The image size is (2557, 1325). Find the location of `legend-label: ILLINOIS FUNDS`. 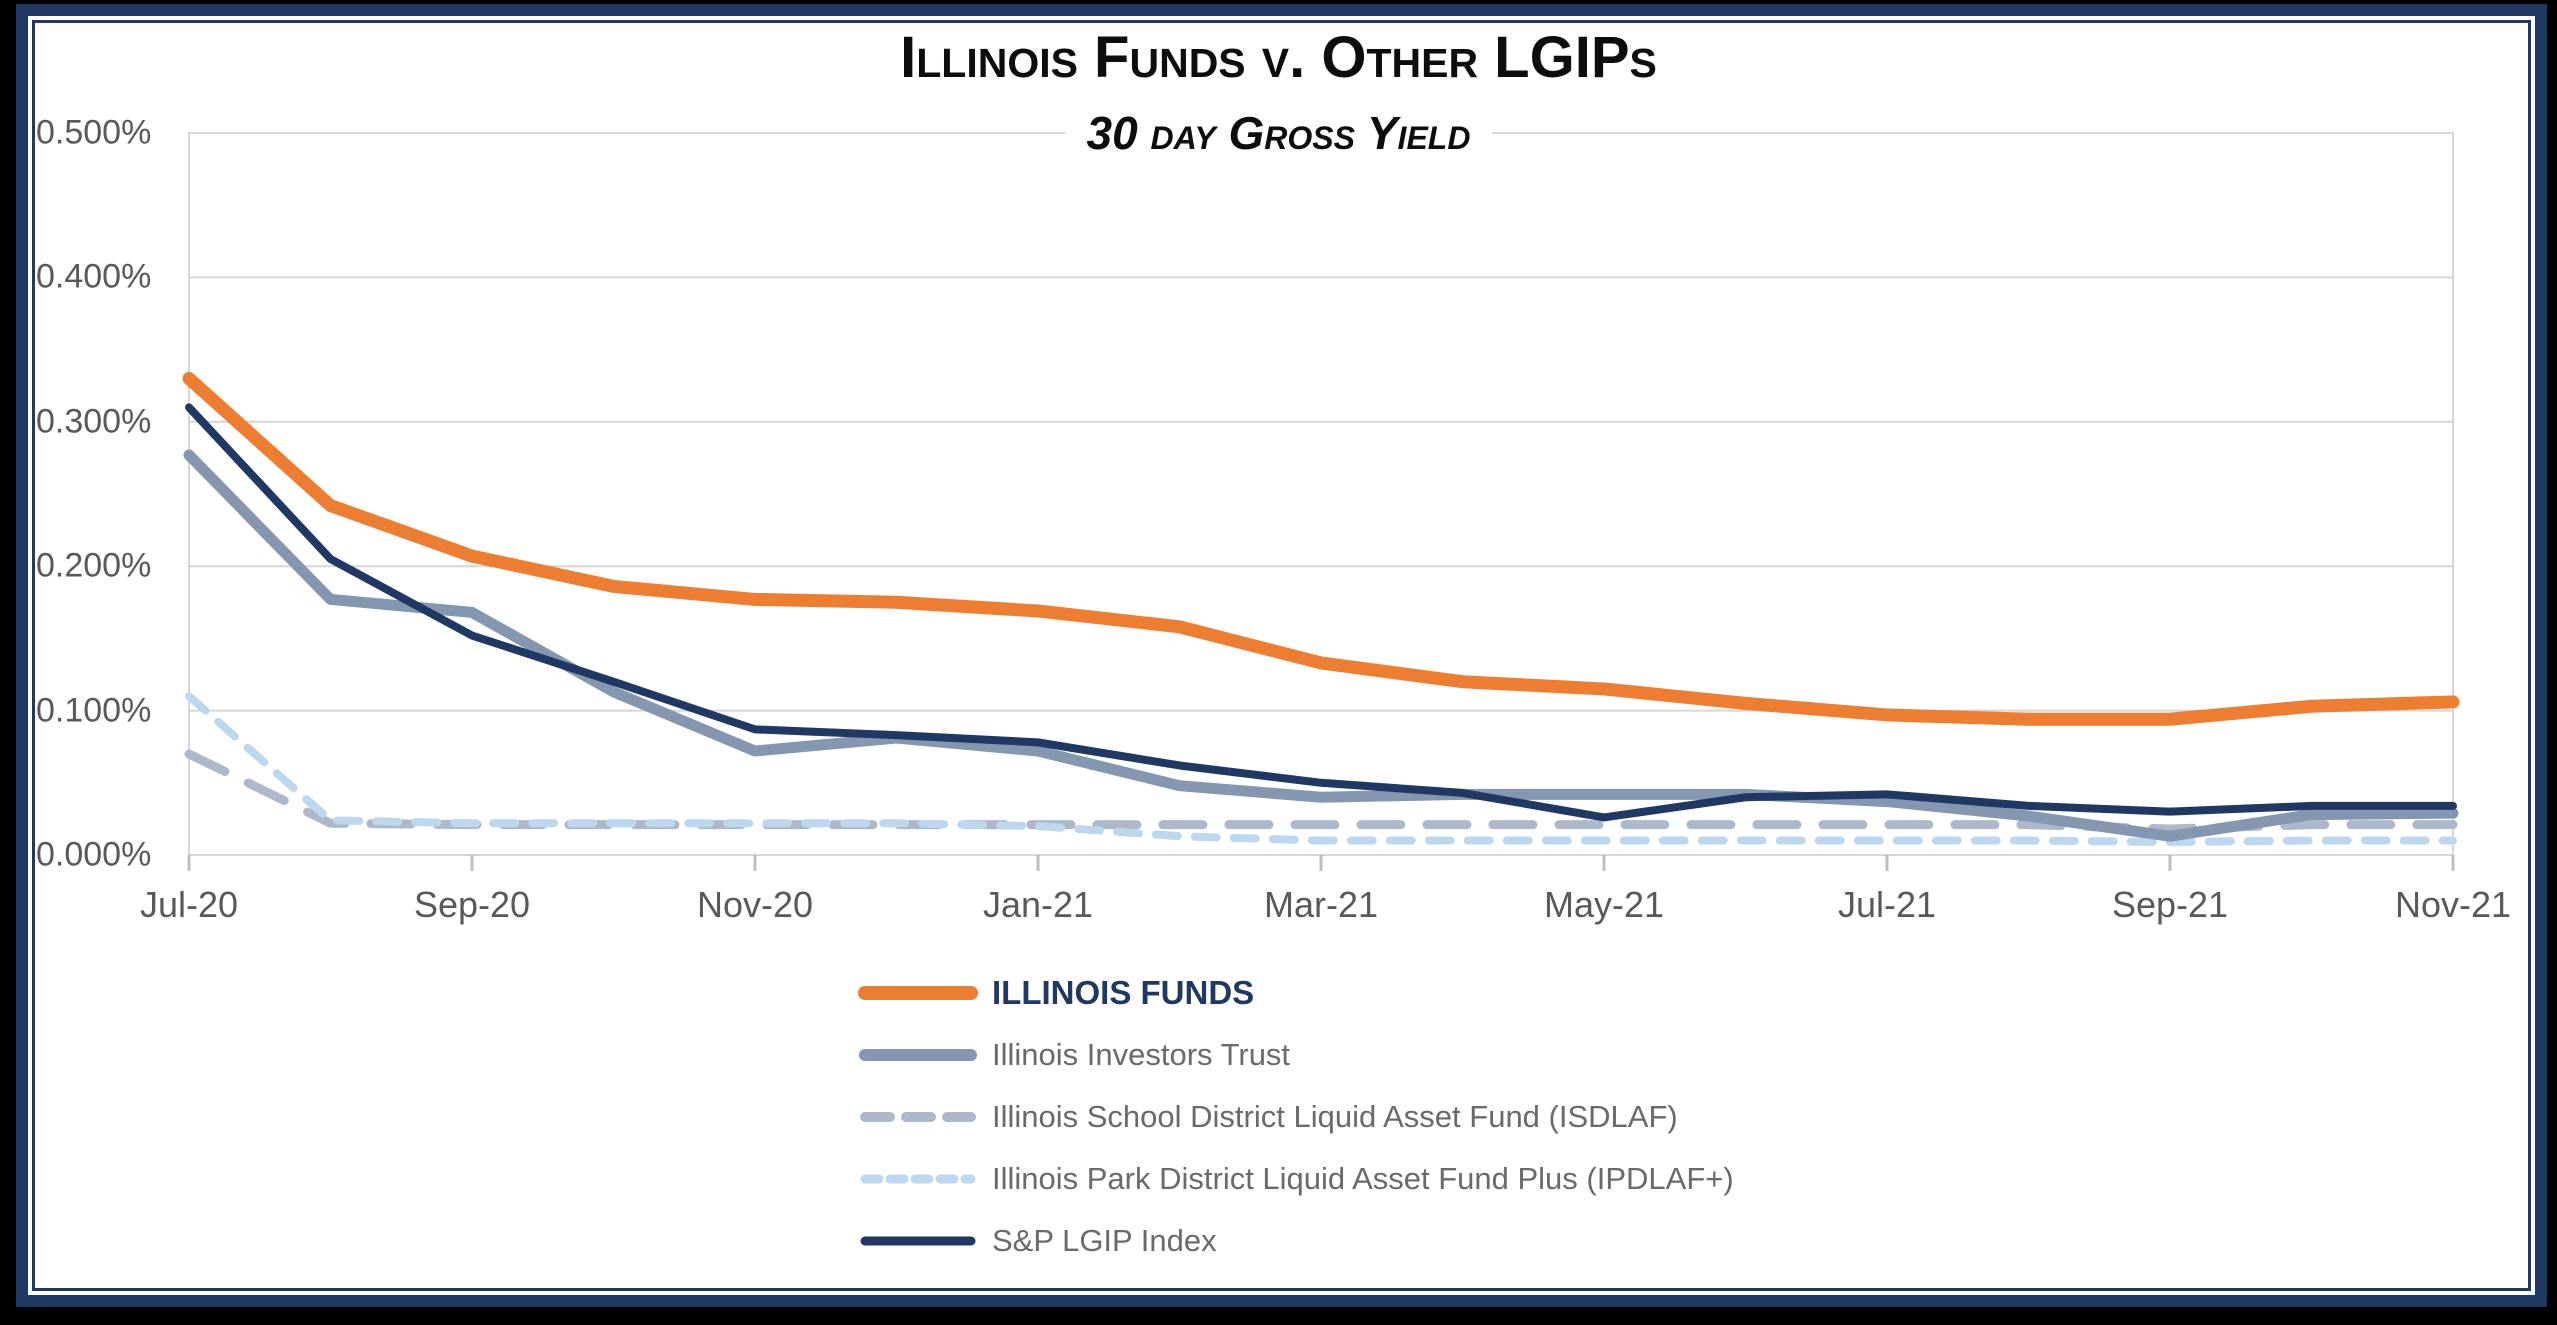

legend-label: ILLINOIS FUNDS is located at coordinates (1123, 992).